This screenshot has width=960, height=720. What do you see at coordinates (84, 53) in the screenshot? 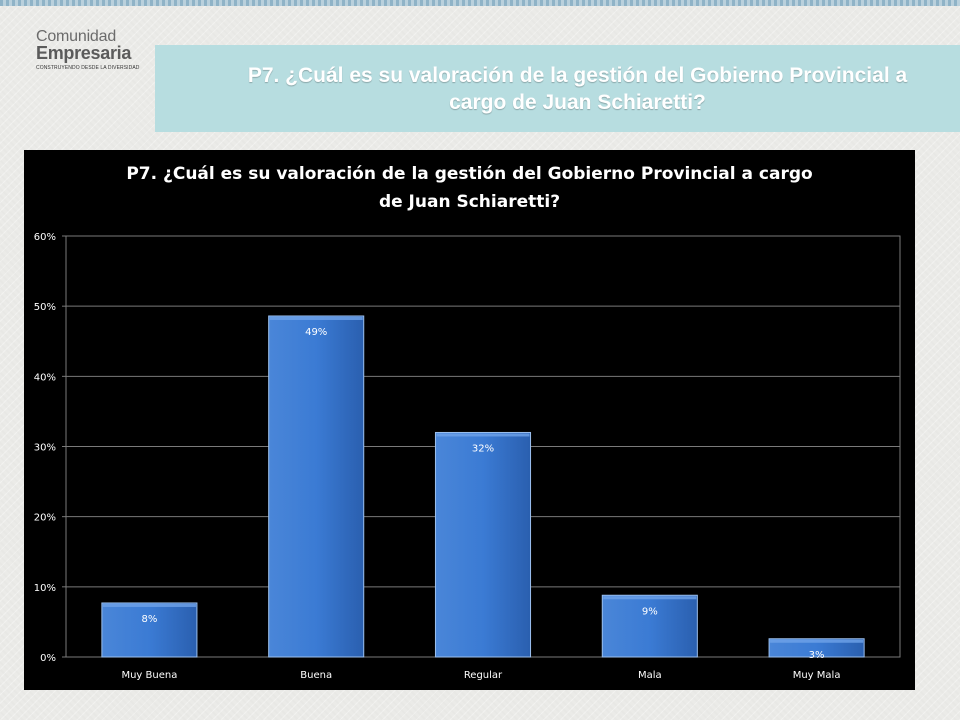
I see `logo-text-line2: Empresaria` at bounding box center [84, 53].